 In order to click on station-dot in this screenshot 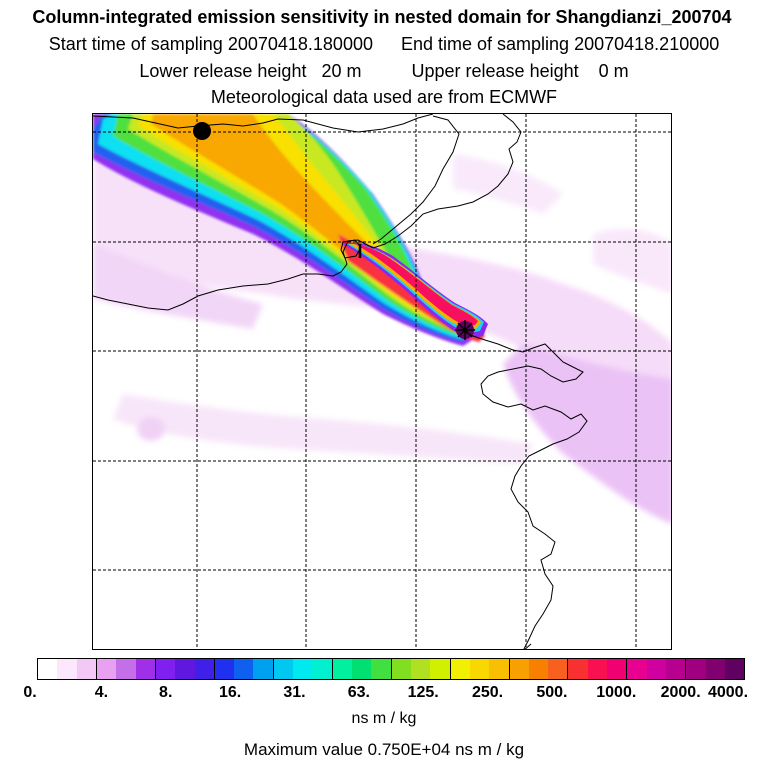, I will do `click(202, 131)`.